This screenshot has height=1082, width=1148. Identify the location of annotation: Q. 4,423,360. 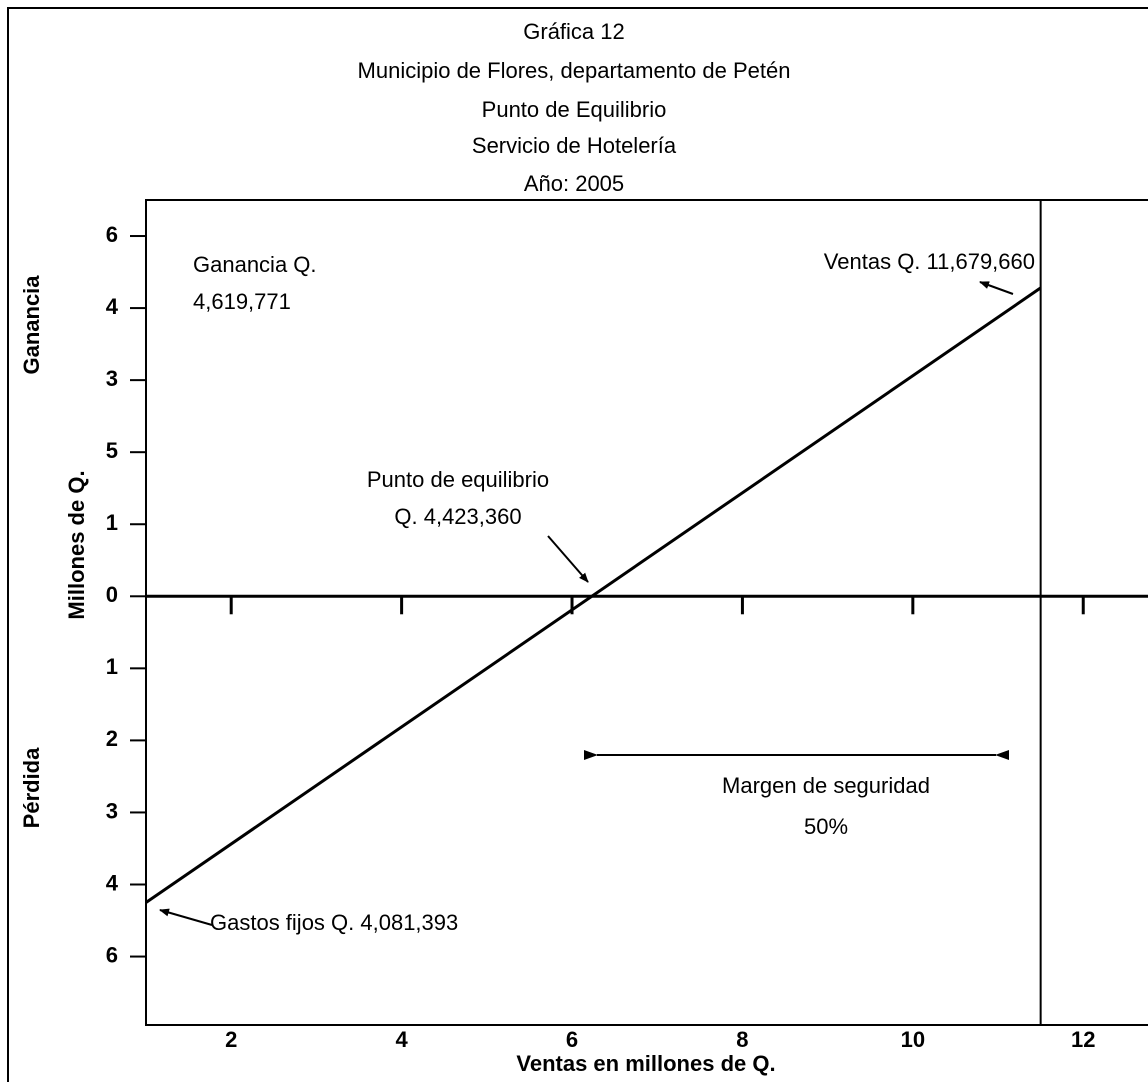
(457, 516).